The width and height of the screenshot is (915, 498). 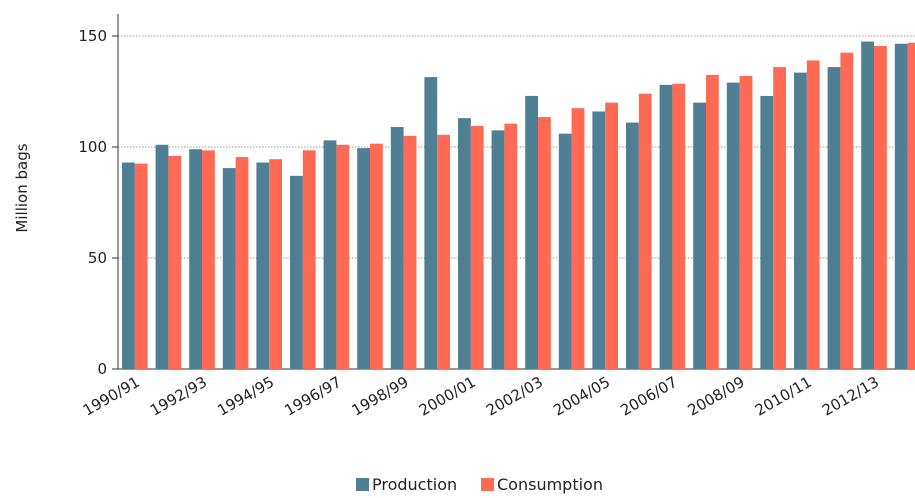 I want to click on y-tick-label: 100, so click(x=92, y=147).